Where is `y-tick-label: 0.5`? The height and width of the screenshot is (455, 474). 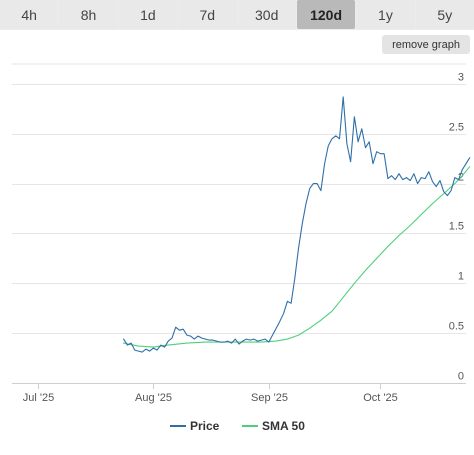
y-tick-label: 0.5 is located at coordinates (456, 327).